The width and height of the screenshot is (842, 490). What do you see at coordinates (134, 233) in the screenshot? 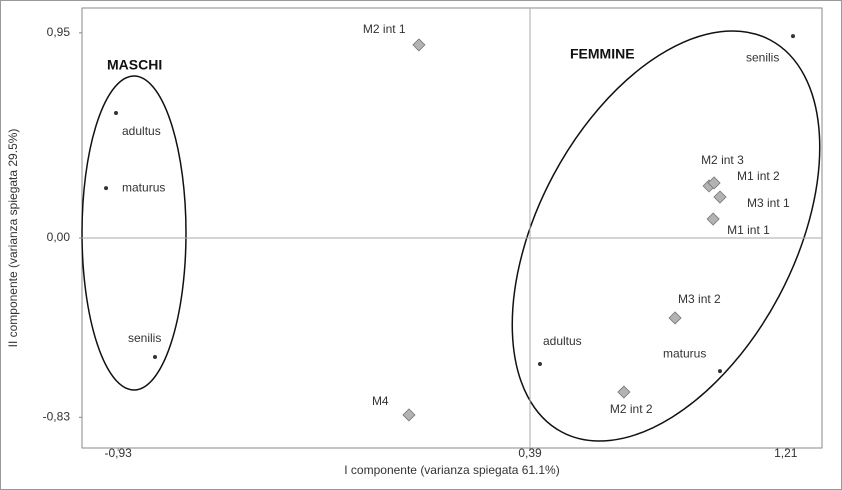
I see `group-ellipse` at bounding box center [134, 233].